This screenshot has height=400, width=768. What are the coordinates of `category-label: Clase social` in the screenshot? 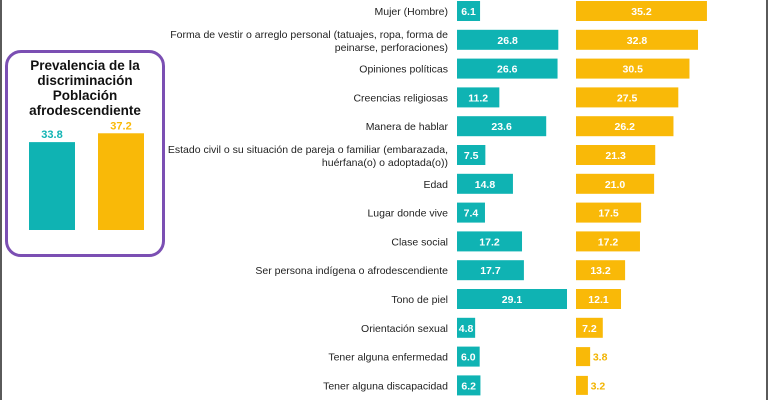 It's located at (419, 242).